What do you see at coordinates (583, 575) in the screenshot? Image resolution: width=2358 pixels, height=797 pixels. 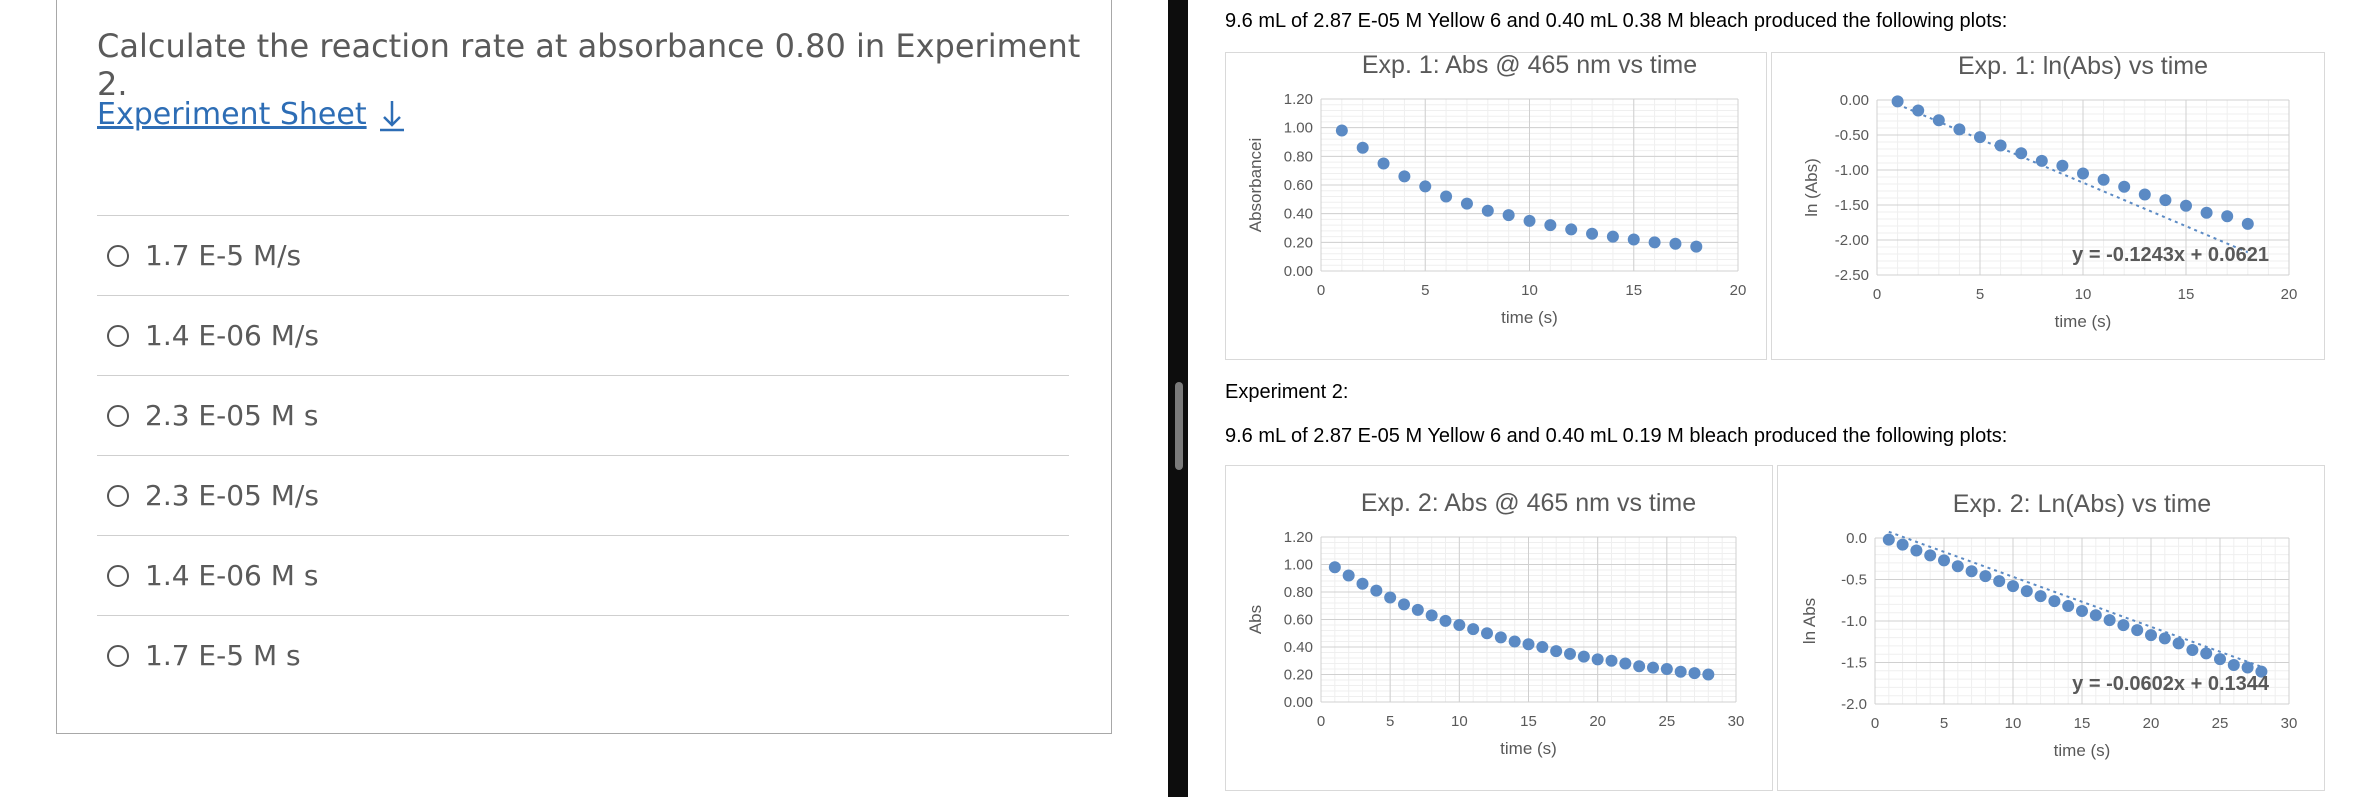 I see `answer-option-5: 1.4 E-06 M s` at bounding box center [583, 575].